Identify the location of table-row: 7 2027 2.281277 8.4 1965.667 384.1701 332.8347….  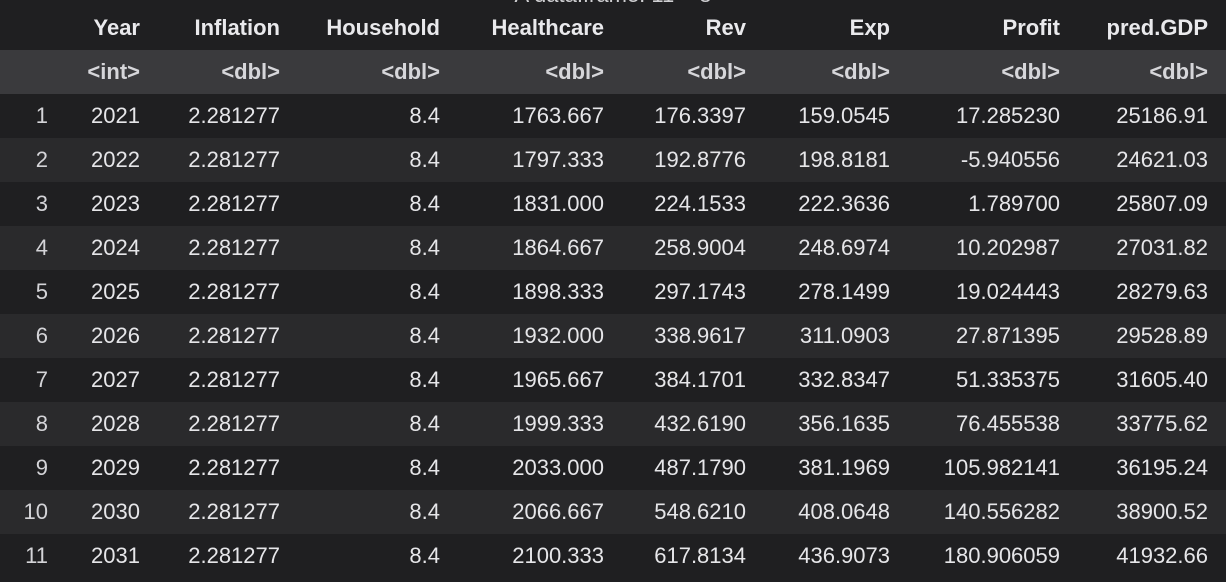
(613, 380).